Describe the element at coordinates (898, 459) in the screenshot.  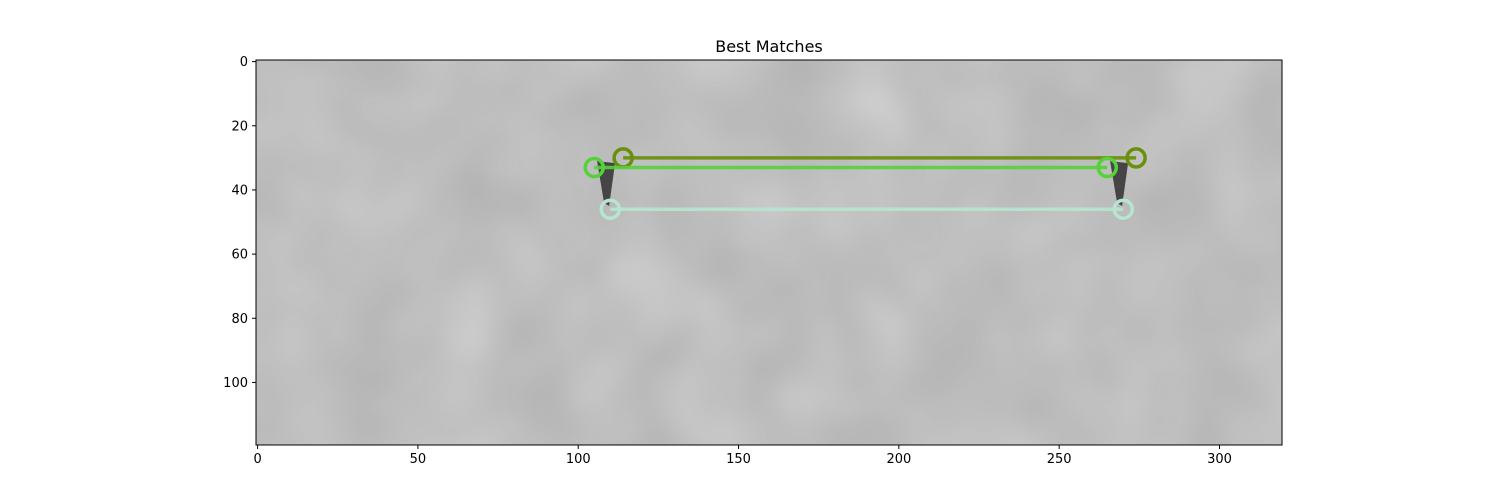
I see `x-tick-label-200: 200` at that location.